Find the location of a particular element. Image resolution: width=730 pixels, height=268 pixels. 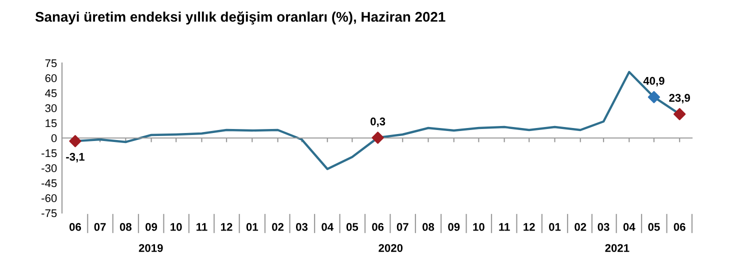

data-label: 23,9 is located at coordinates (679, 99).